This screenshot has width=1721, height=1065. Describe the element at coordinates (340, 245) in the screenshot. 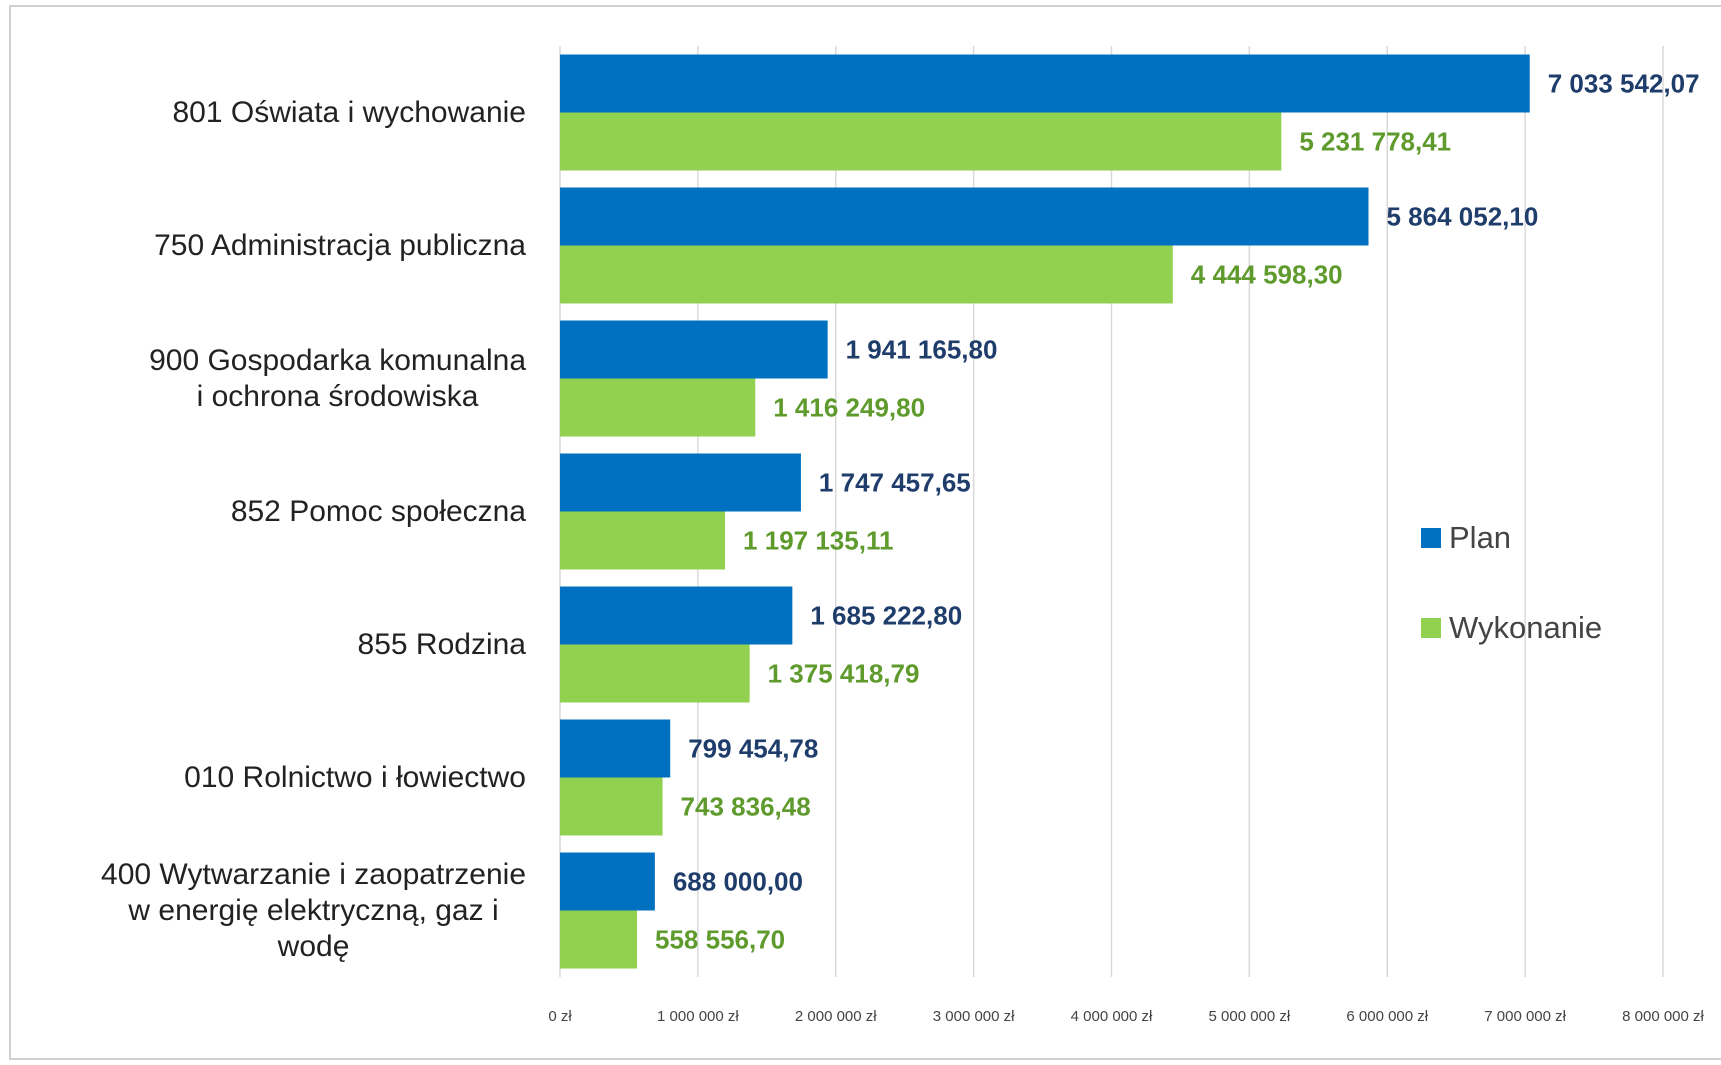

I see `category-label: 750 Administracja publiczna` at that location.